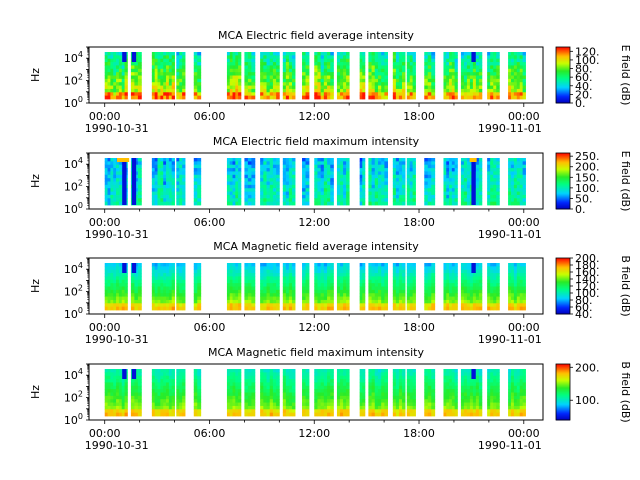  Describe the element at coordinates (625, 181) in the screenshot. I see `colorbar-label: E field (dB)` at that location.